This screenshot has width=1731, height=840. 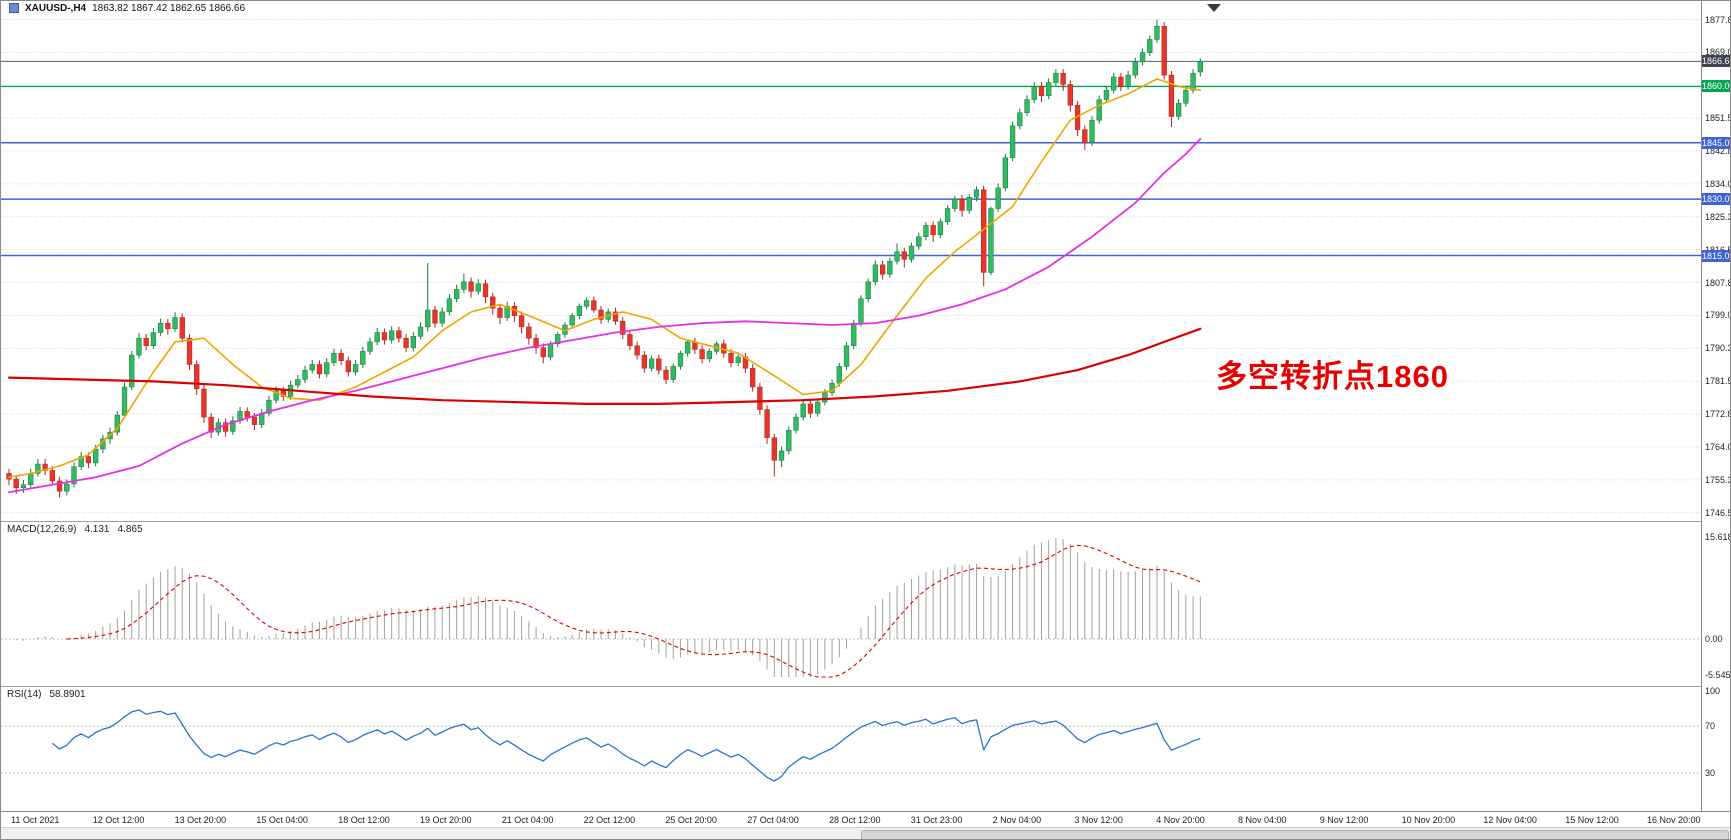 I want to click on horizontal-scrollbar, so click(x=865, y=833).